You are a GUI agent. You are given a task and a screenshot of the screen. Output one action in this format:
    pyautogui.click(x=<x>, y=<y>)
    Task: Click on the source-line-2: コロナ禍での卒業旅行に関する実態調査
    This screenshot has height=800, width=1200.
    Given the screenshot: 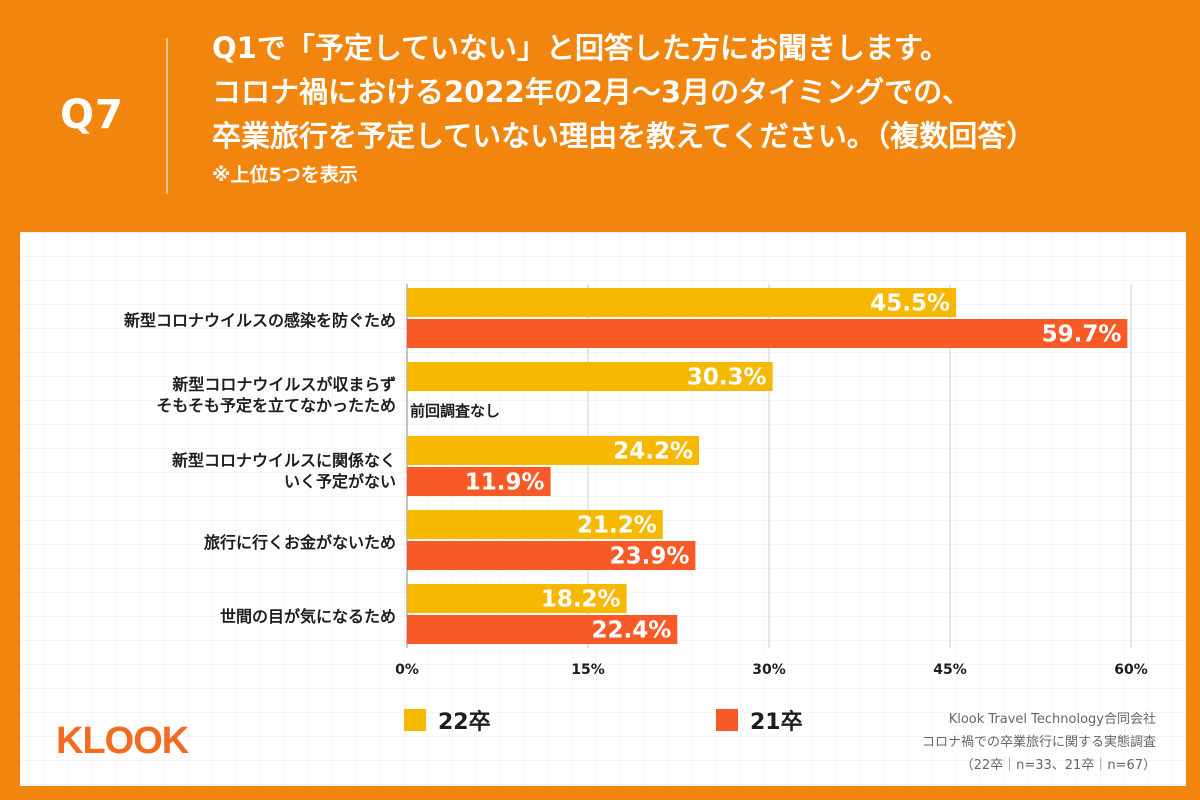 What is the action you would take?
    pyautogui.click(x=1038, y=742)
    